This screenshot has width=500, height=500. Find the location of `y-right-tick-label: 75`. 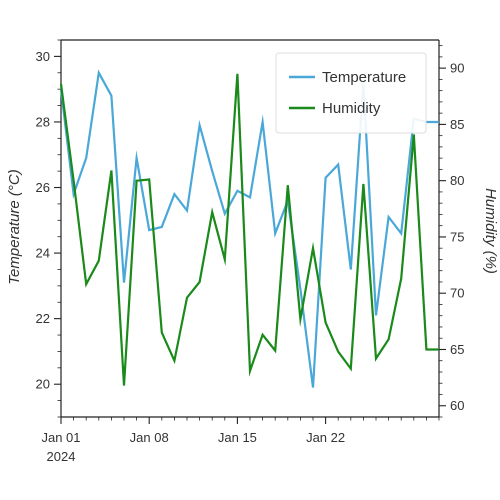

y-right-tick-label: 75 is located at coordinates (457, 236).